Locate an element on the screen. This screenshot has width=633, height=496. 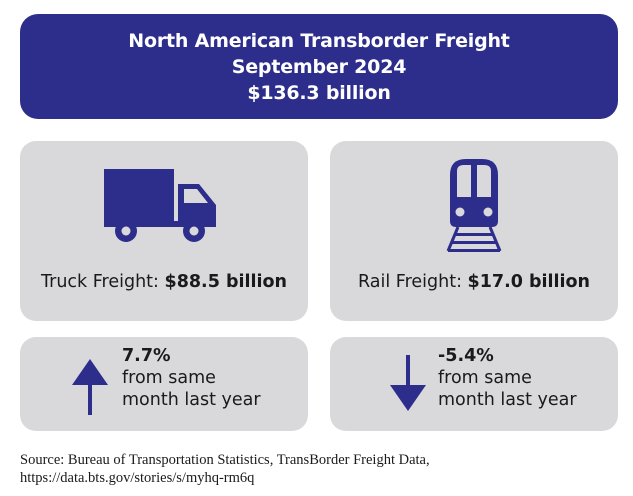
header-period: September 2024 is located at coordinates (319, 66).